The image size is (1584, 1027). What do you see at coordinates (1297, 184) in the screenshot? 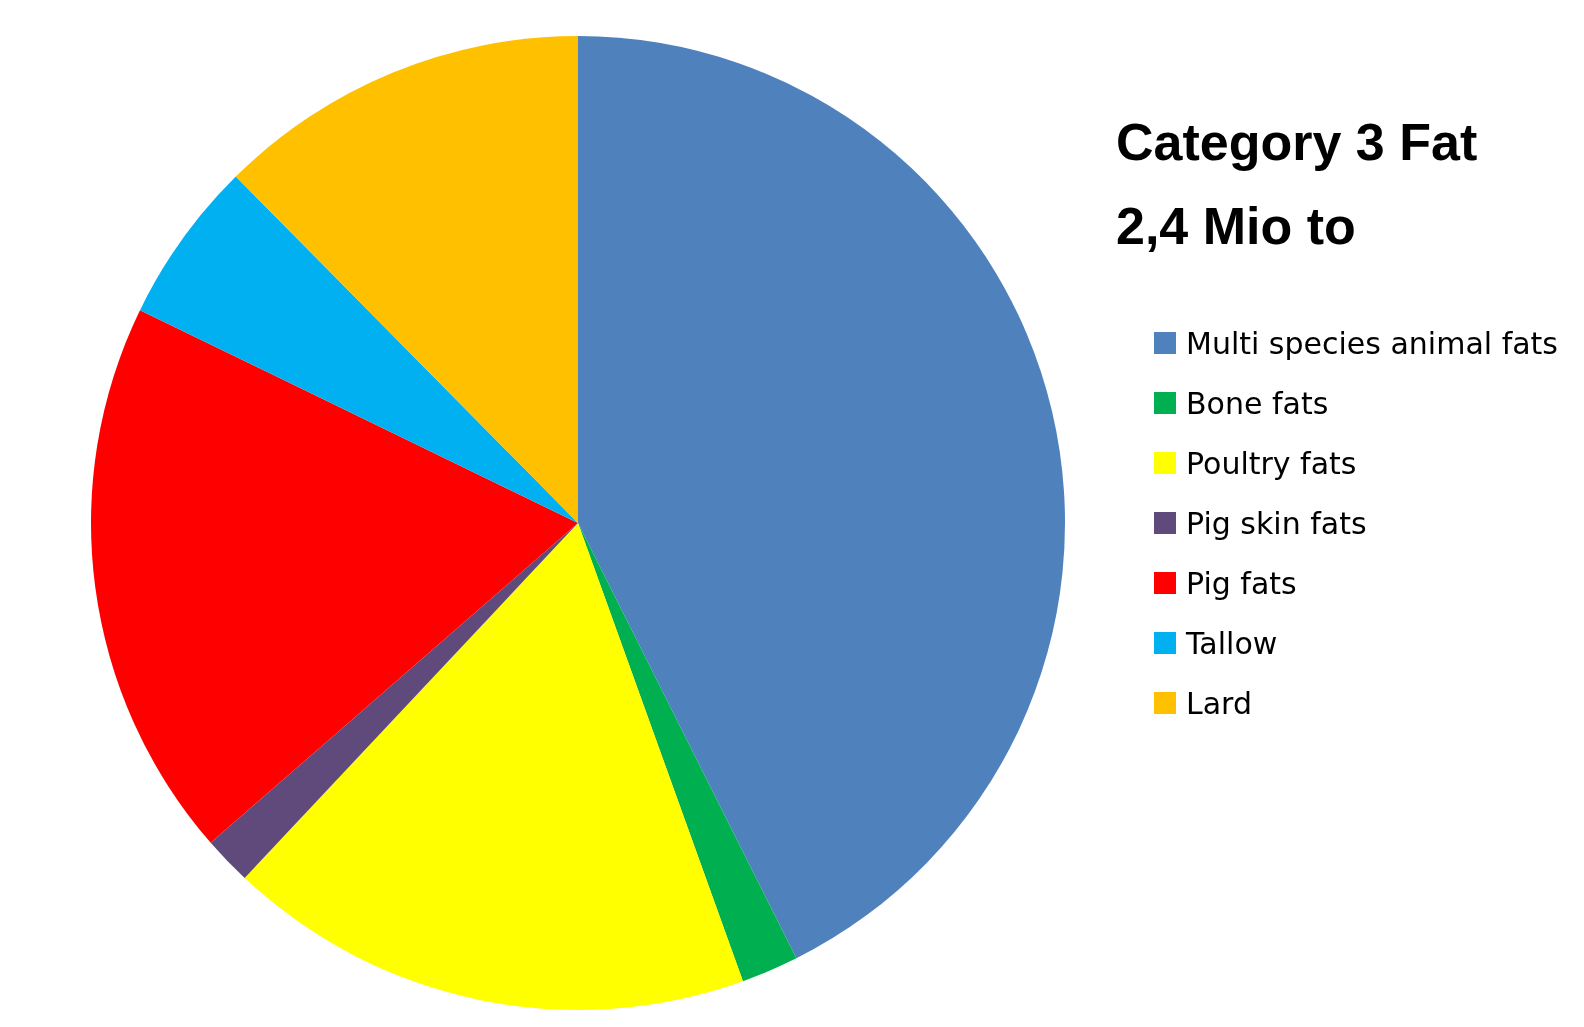
I see `text: Category 3 Fat 2,4 Mio to` at bounding box center [1297, 184].